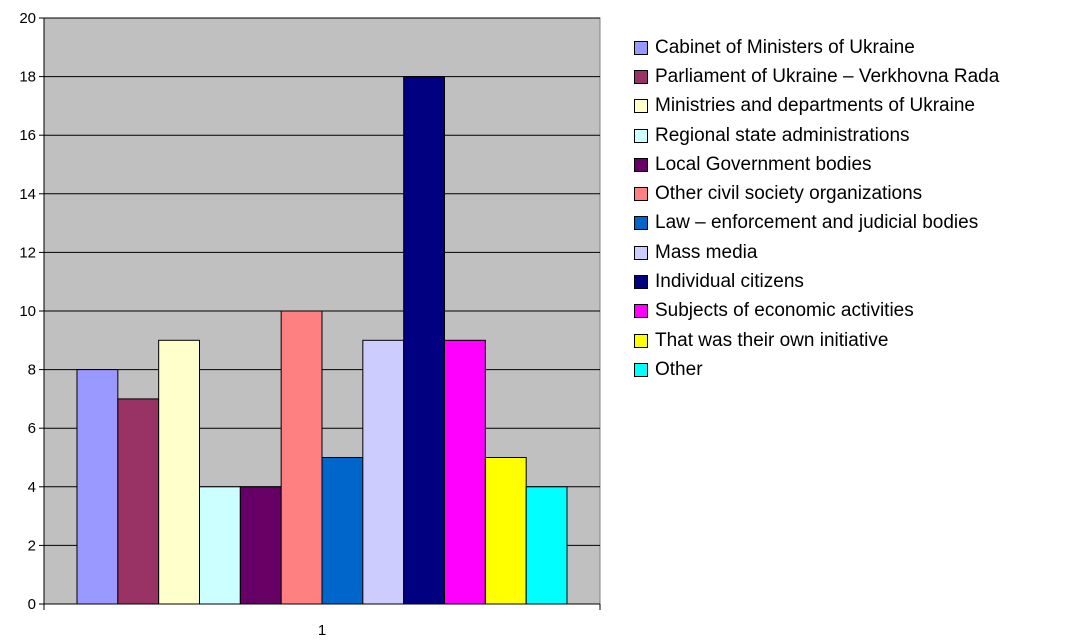 Image resolution: width=1082 pixels, height=642 pixels. I want to click on y-tick-label: 16, so click(27, 135).